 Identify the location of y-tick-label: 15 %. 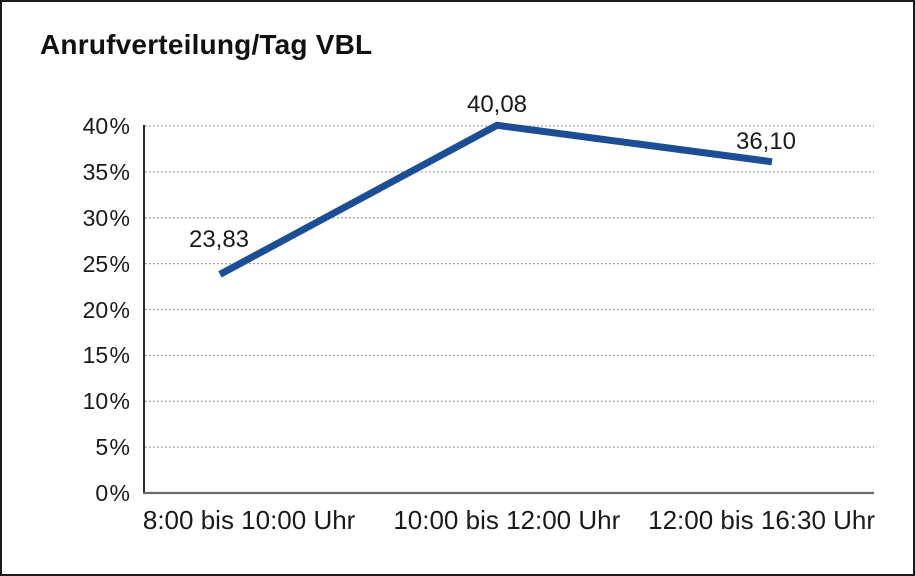
(106, 355).